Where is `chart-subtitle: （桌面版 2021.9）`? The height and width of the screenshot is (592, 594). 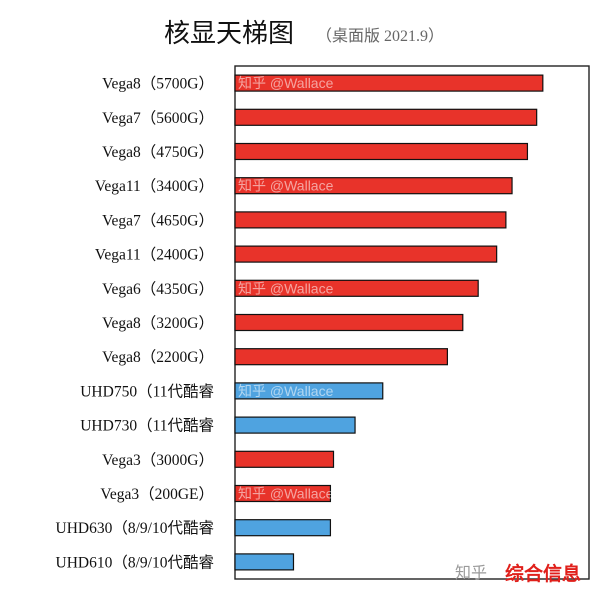 chart-subtitle: （桌面版 2021.9） is located at coordinates (380, 36).